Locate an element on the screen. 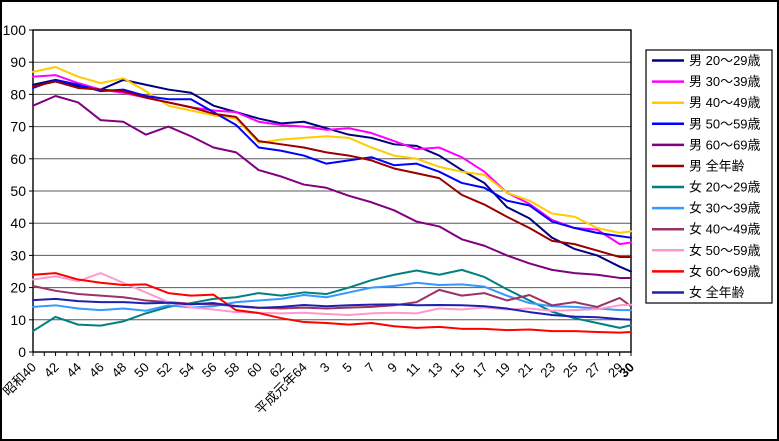 The height and width of the screenshot is (441, 779). x-tick-label: 13 is located at coordinates (434, 370).